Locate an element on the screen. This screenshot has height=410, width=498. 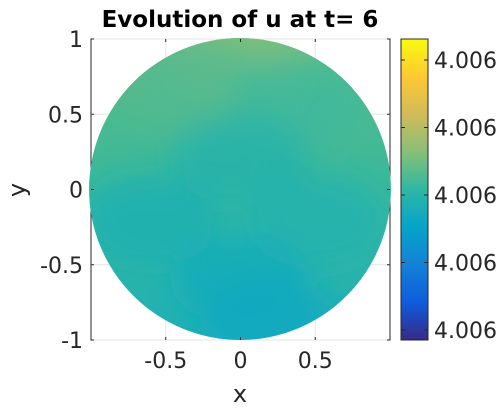
x-tick-labels: -0.5 0 0.5 is located at coordinates (238, 361).